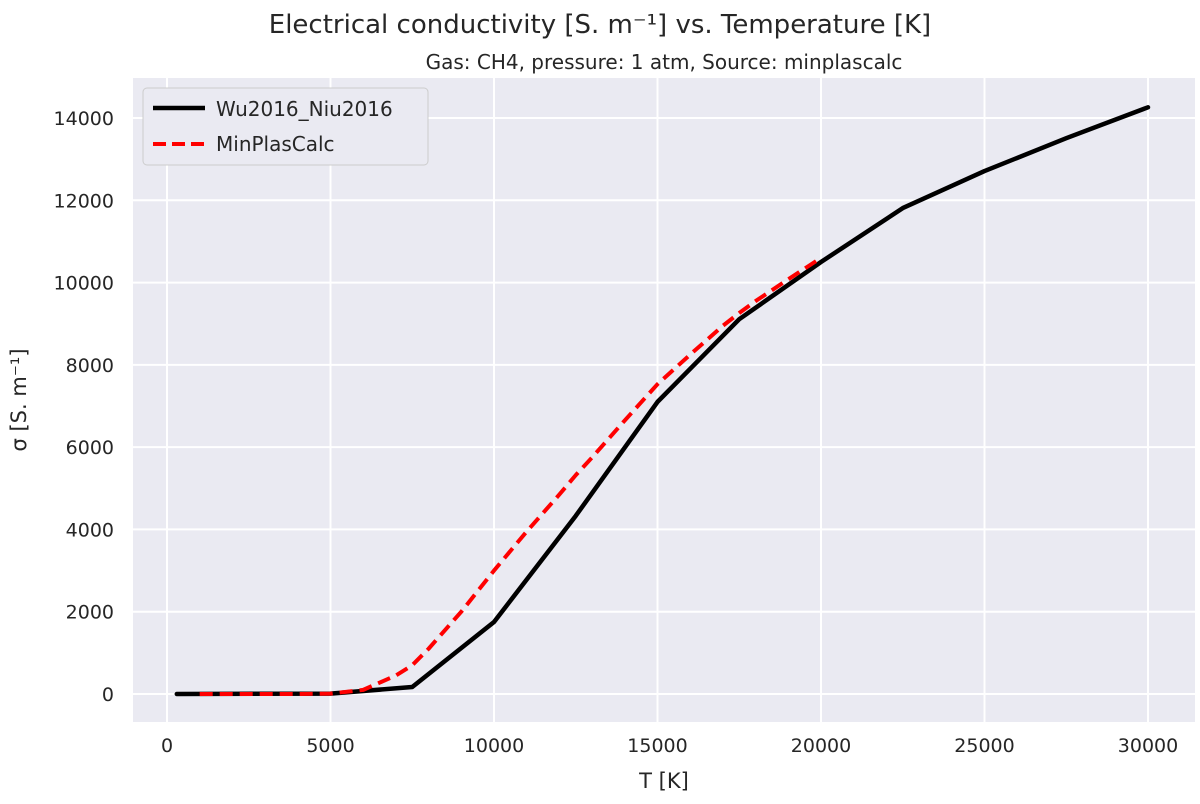  What do you see at coordinates (90, 366) in the screenshot?
I see `y-tick-label: 8000` at bounding box center [90, 366].